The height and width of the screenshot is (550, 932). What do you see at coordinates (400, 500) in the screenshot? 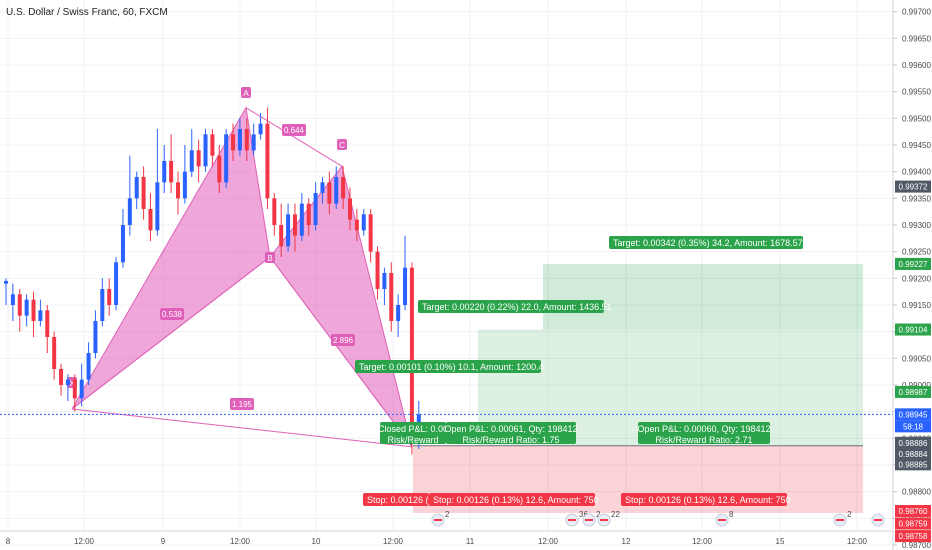
I see `stop-label-1: Stop: 0.00126 (0` at bounding box center [400, 500].